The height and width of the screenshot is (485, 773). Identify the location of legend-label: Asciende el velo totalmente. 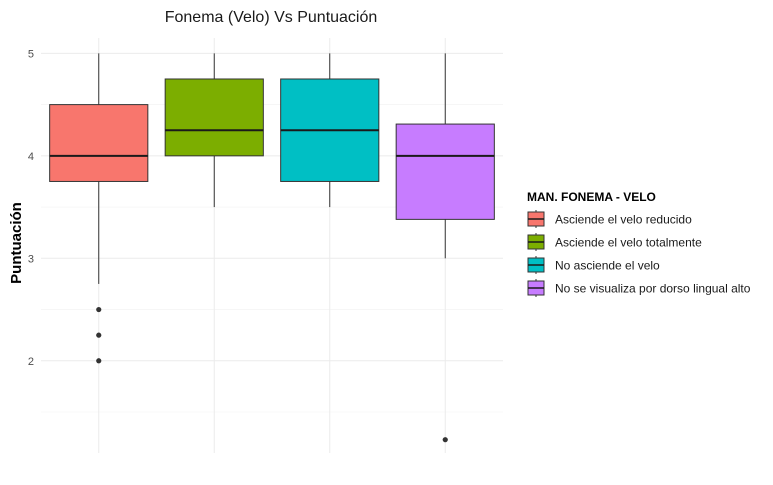
(628, 243).